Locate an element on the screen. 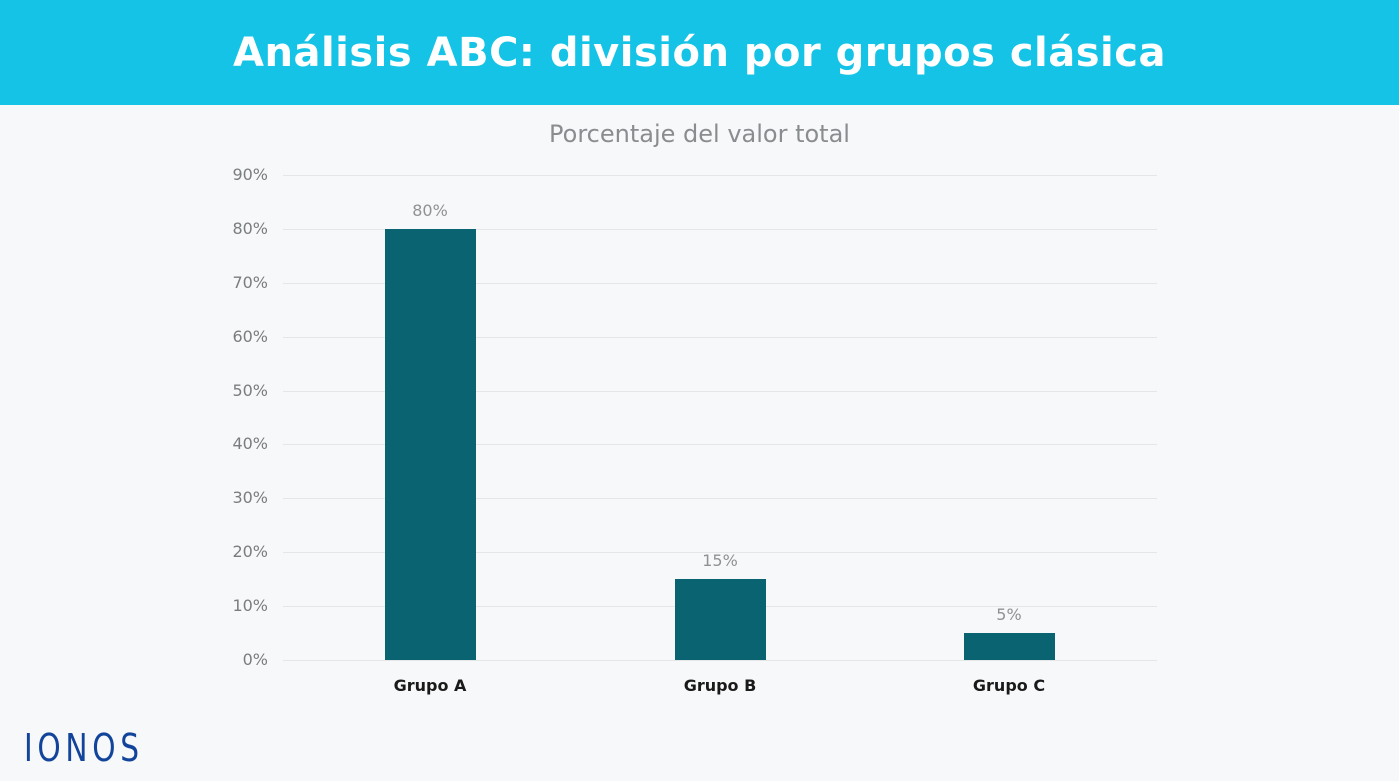  y-tick-label: 10% is located at coordinates (250, 606).